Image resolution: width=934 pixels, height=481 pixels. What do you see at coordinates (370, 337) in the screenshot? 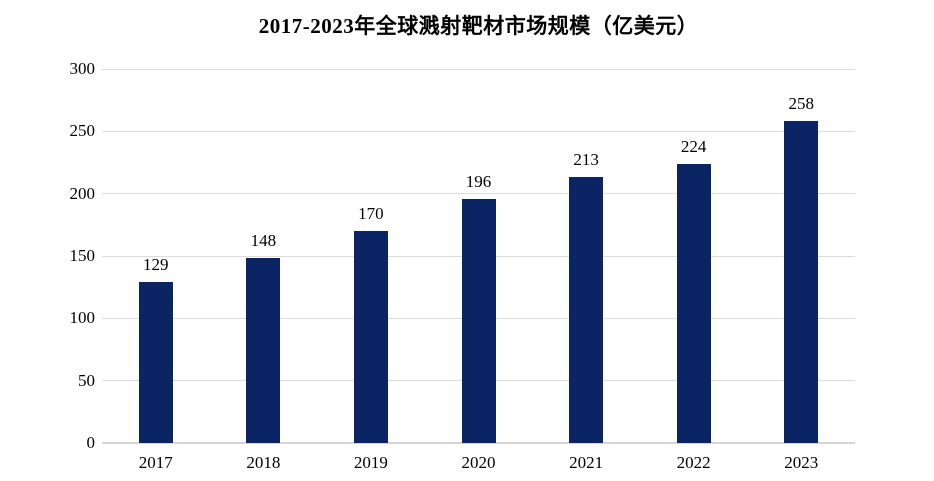
I see `bar-2019` at bounding box center [370, 337].